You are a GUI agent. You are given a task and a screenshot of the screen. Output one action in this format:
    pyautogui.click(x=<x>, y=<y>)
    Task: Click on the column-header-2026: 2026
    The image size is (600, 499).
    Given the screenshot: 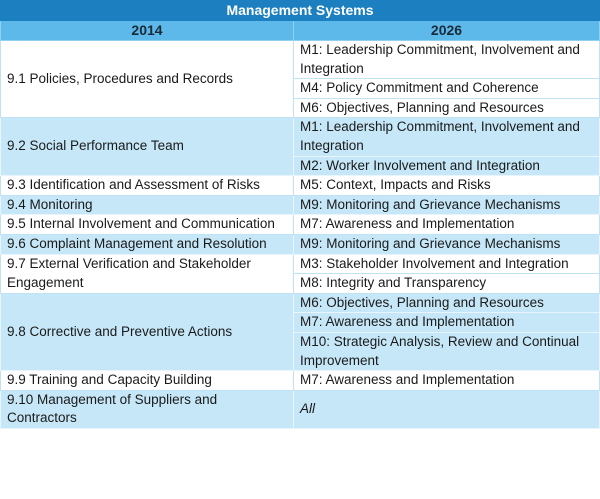 What is the action you would take?
    pyautogui.click(x=446, y=30)
    